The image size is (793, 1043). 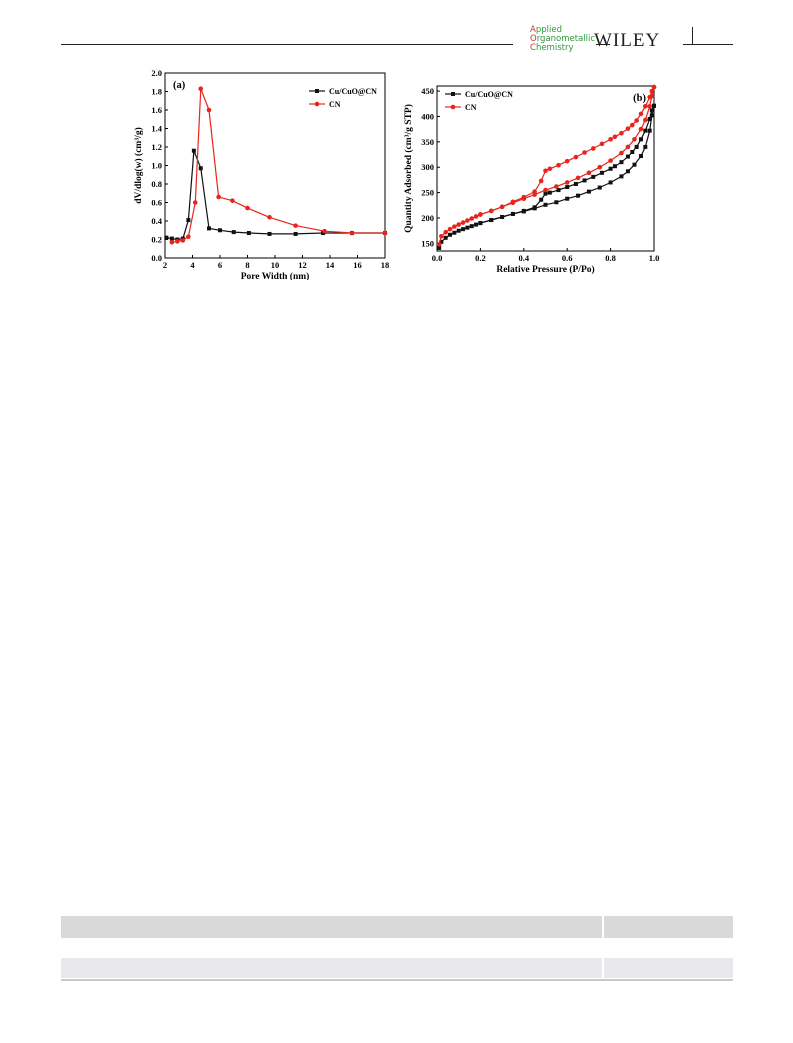 What do you see at coordinates (247, 265) in the screenshot?
I see `x-tick-label: 8` at bounding box center [247, 265].